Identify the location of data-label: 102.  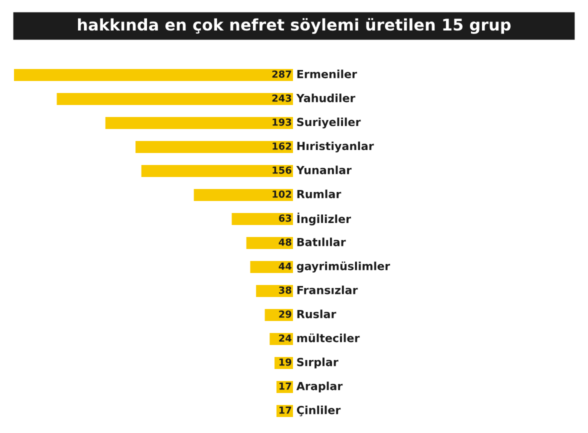
(282, 194).